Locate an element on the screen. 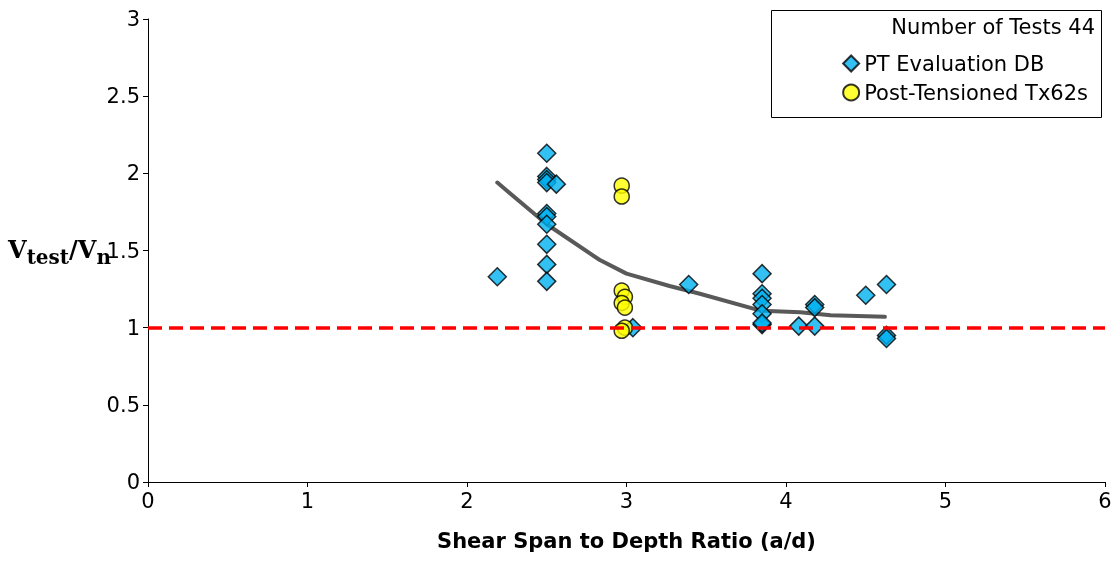  x-axis-title: Shear Span to Depth Ratio (a/d) is located at coordinates (626, 540).